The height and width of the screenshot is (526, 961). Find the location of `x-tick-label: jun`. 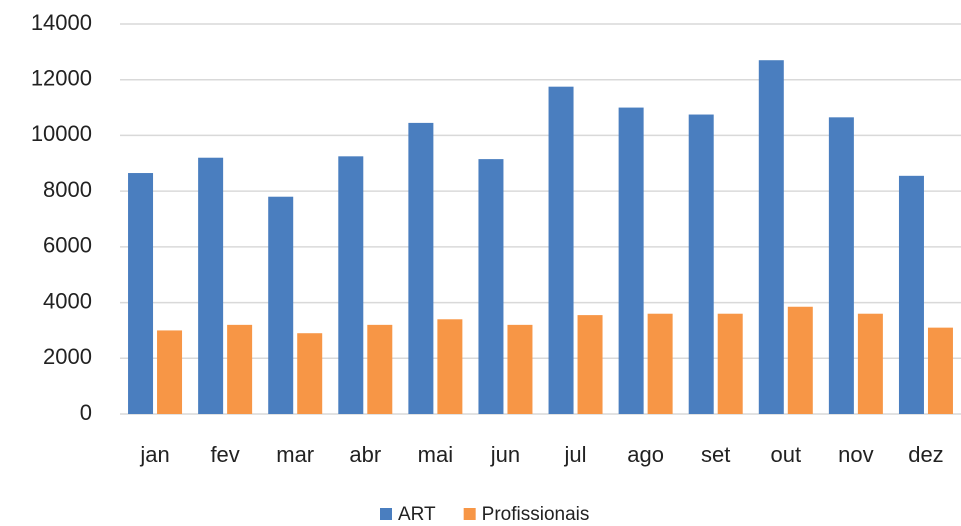

x-tick-label: jun is located at coordinates (505, 454).